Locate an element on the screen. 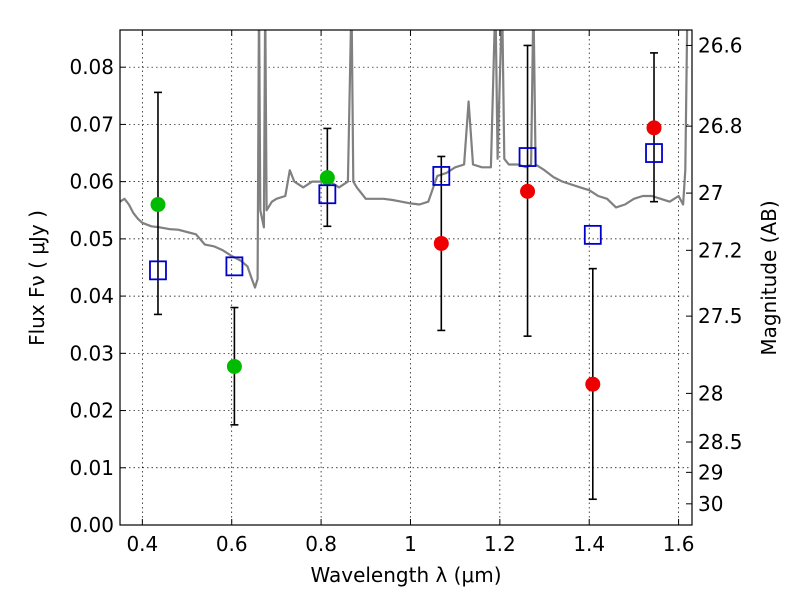  x-axis-label: Wavelength λ (μm) is located at coordinates (405, 575).